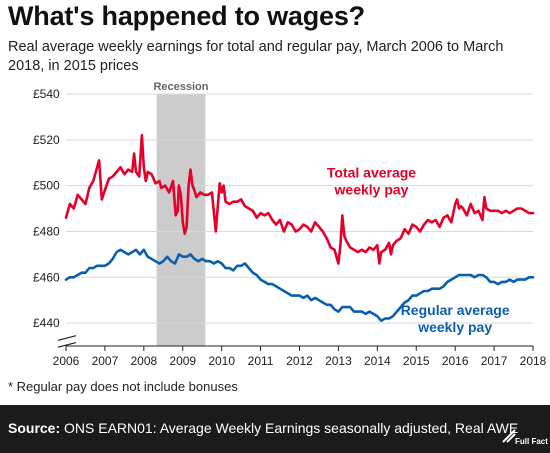 Image resolution: width=550 pixels, height=453 pixels. Describe the element at coordinates (531, 441) in the screenshot. I see `logo-text: Full Fact` at that location.